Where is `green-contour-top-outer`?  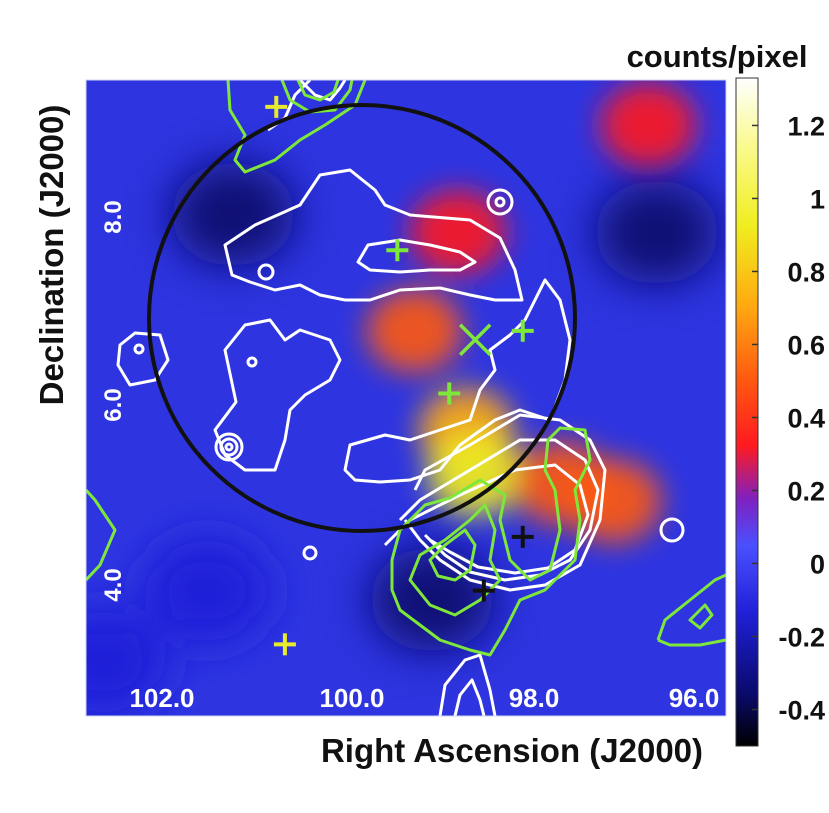
green-contour-top-outer is located at coordinates (296, 127).